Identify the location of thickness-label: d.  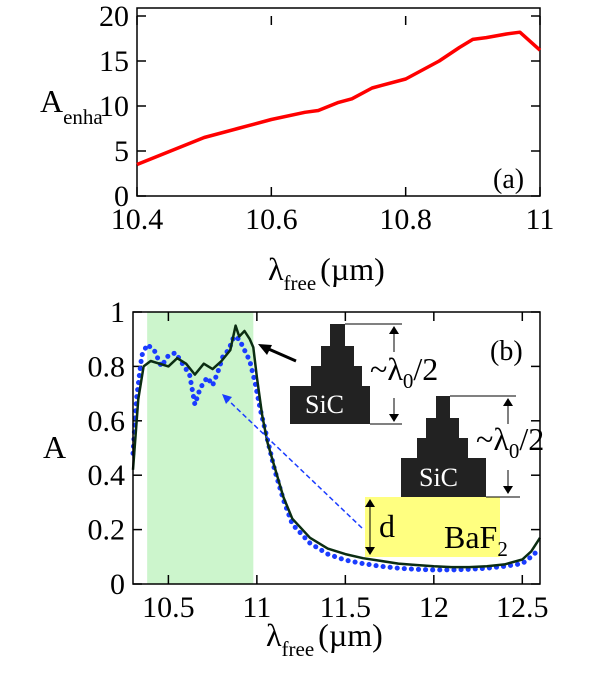
(387, 526).